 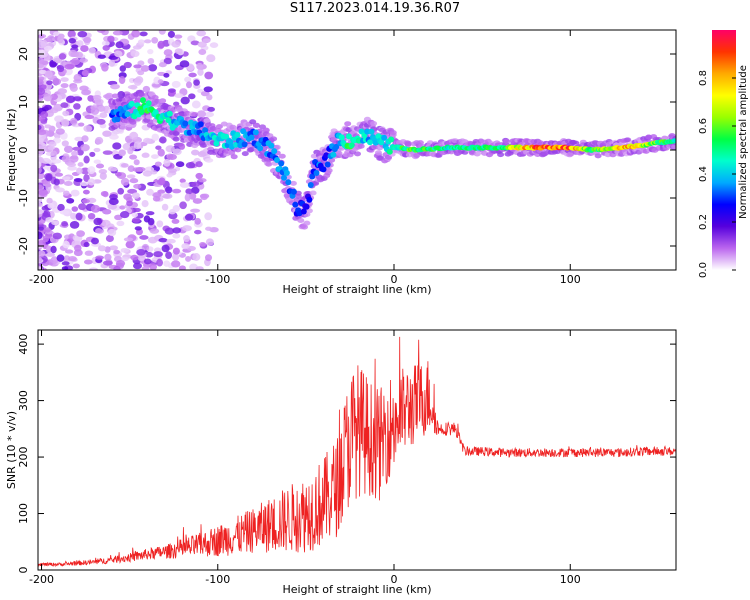 What do you see at coordinates (41, 579) in the screenshot?
I see `x-tick-label: -200` at bounding box center [41, 579].